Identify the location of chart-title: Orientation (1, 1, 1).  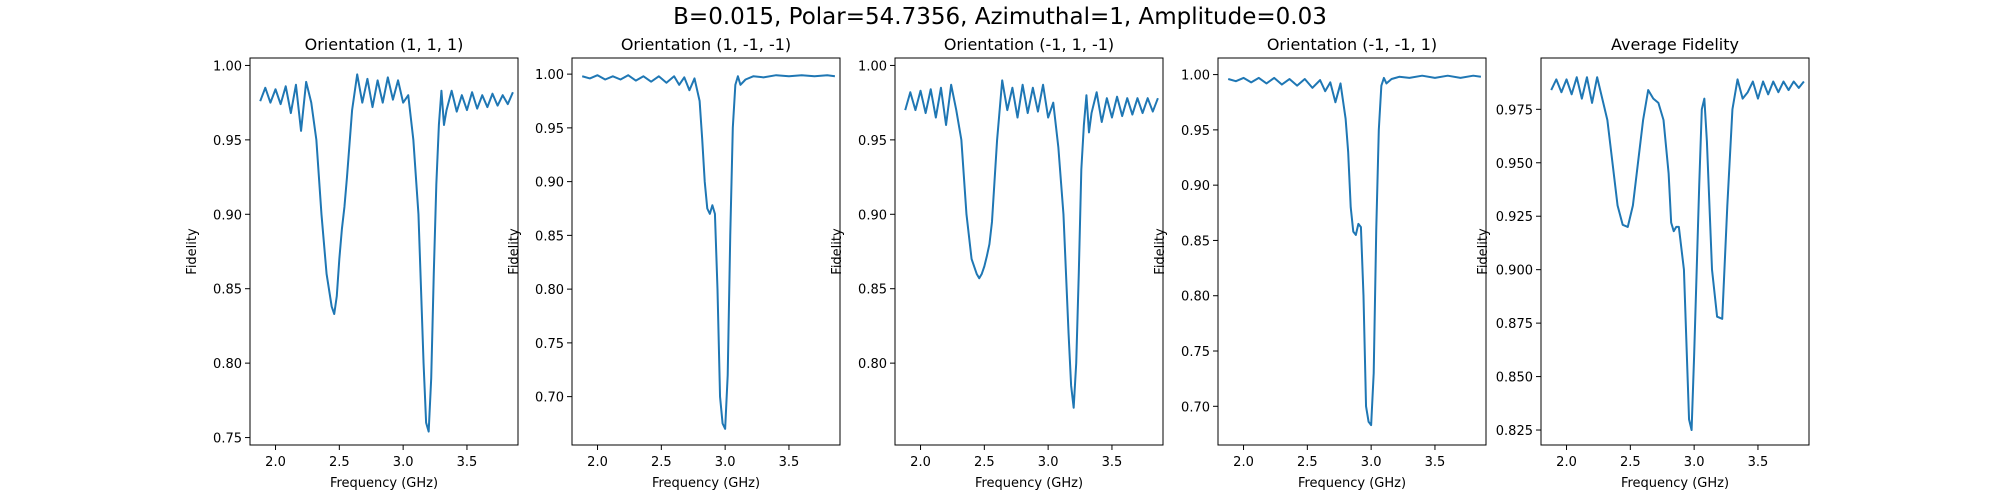
(384, 44).